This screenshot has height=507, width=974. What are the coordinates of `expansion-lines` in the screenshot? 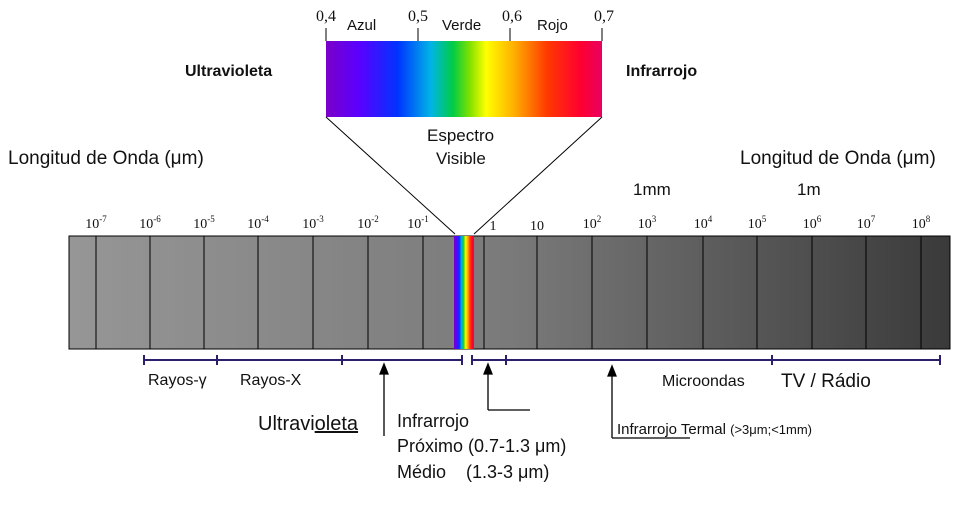 It's located at (464, 175).